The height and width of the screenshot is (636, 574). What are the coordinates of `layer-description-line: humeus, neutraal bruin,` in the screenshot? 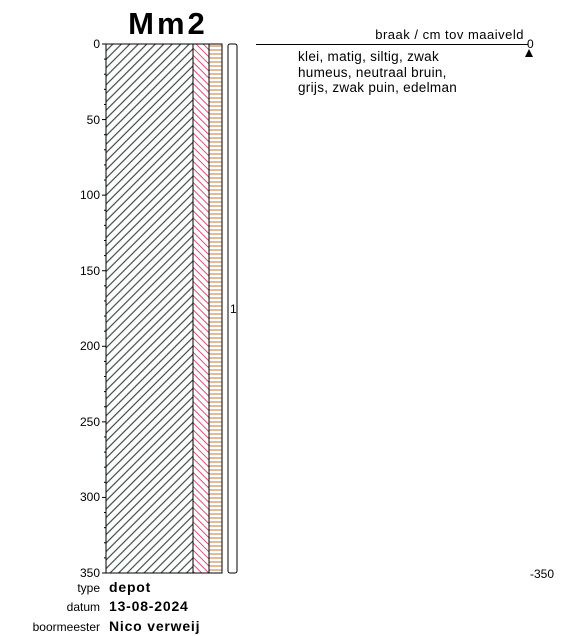 It's located at (372, 72).